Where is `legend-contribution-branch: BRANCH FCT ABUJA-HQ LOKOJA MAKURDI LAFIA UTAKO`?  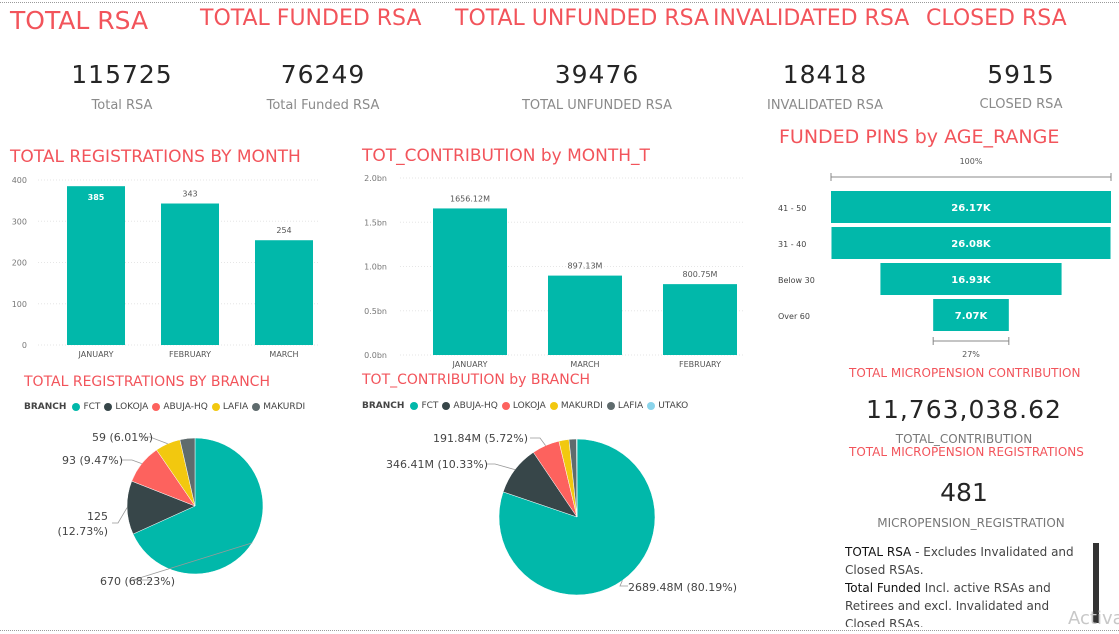 legend-contribution-branch: BRANCH FCT ABUJA-HQ LOKOJA MAKURDI LAFIA UTAKO is located at coordinates (527, 406).